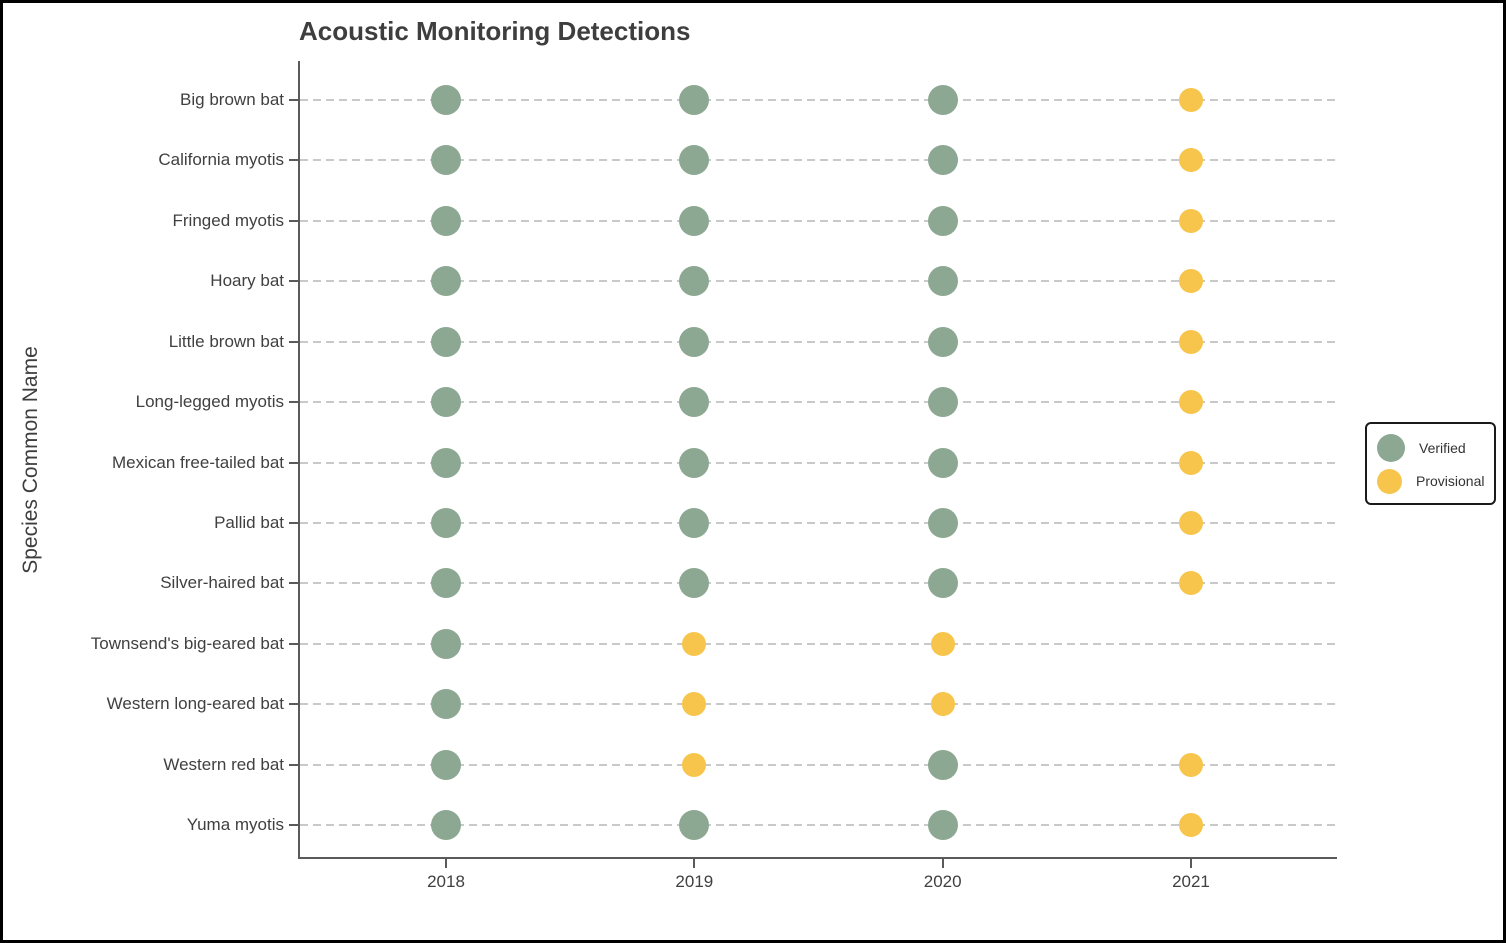 The height and width of the screenshot is (943, 1506). I want to click on species-label: Pallid bat, so click(249, 522).